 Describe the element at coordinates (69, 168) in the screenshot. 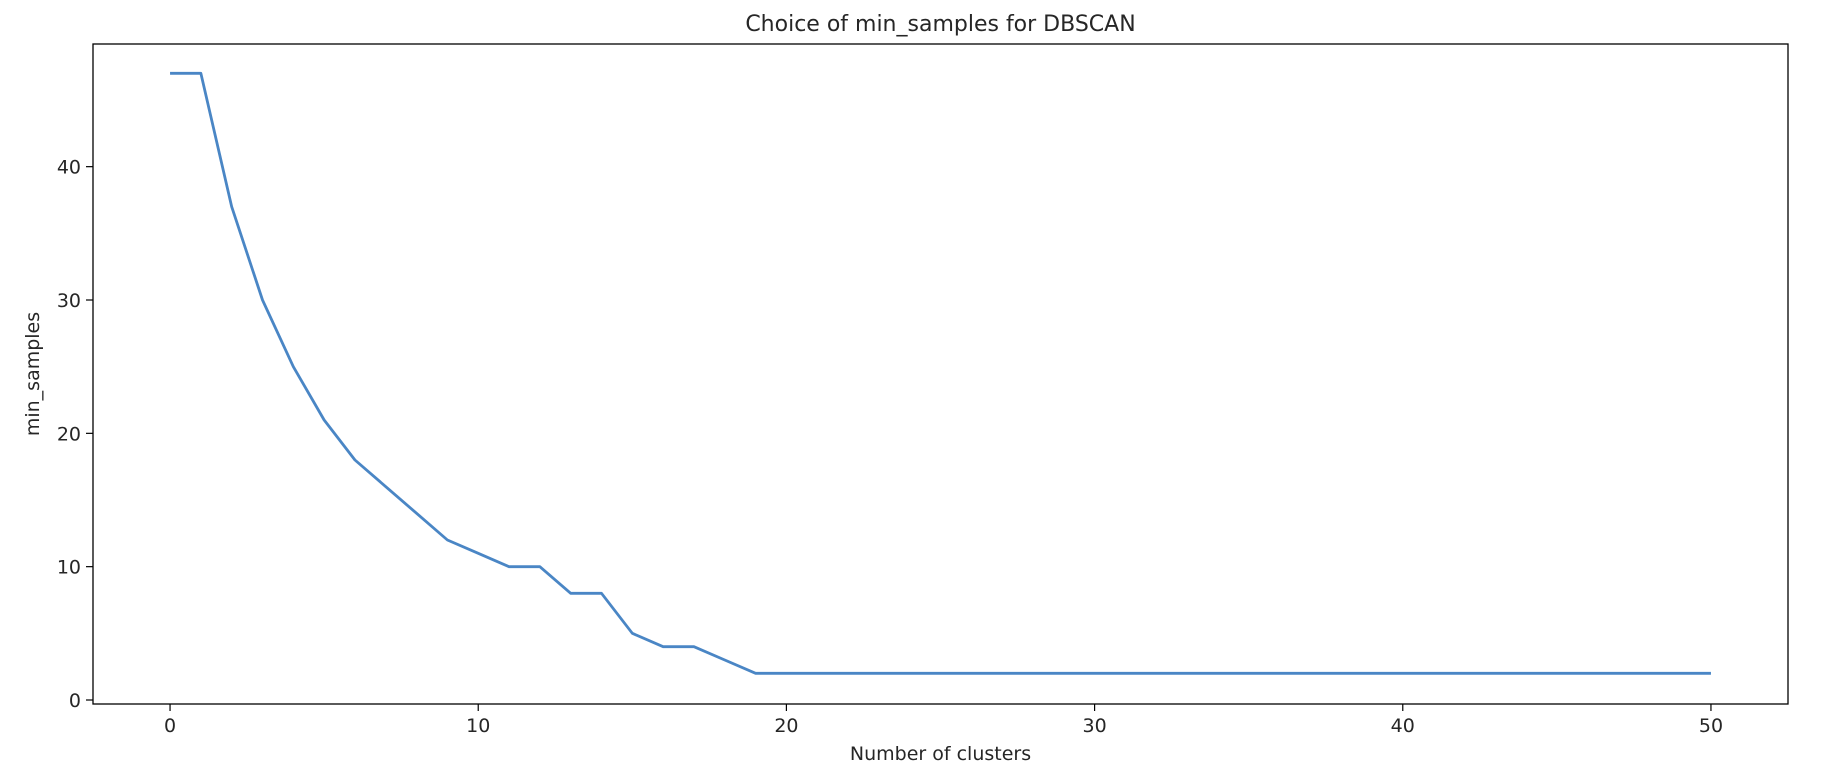

I see `y-tick-label: 40` at that location.